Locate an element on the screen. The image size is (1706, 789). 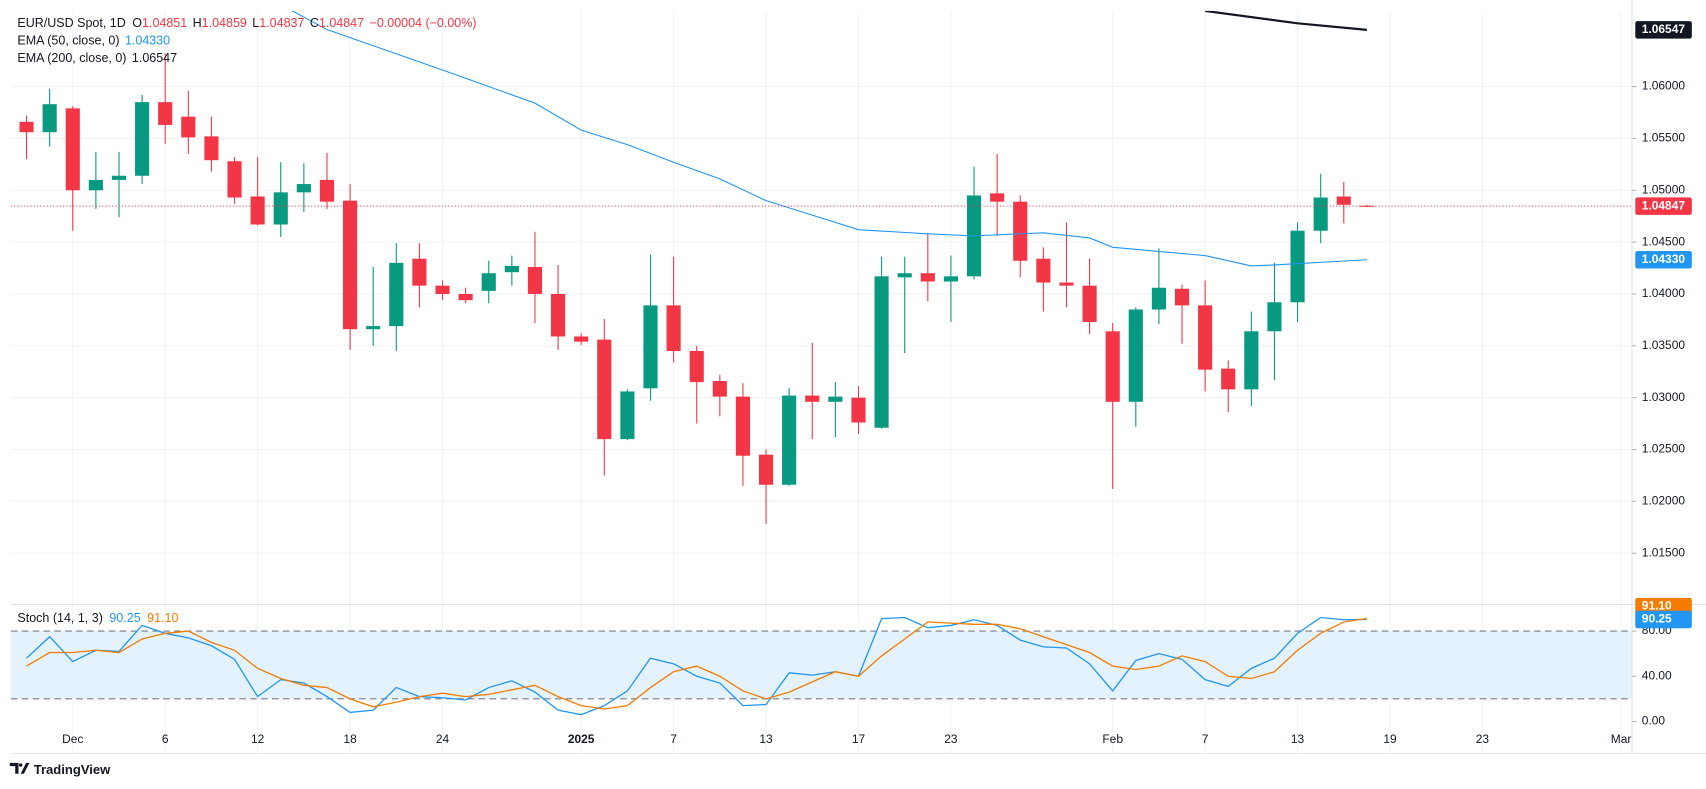
ema-line is located at coordinates (1285, 20).